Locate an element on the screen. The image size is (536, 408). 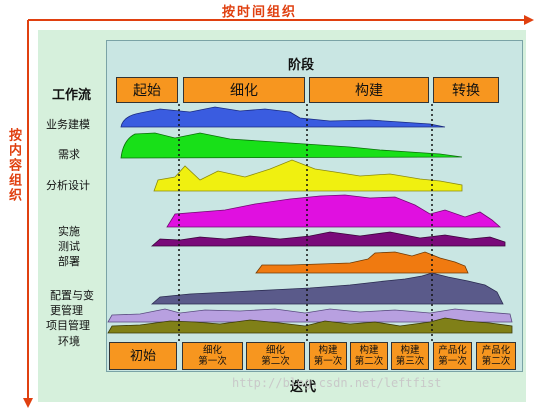
project-mgmt-hump is located at coordinates (310, 315).